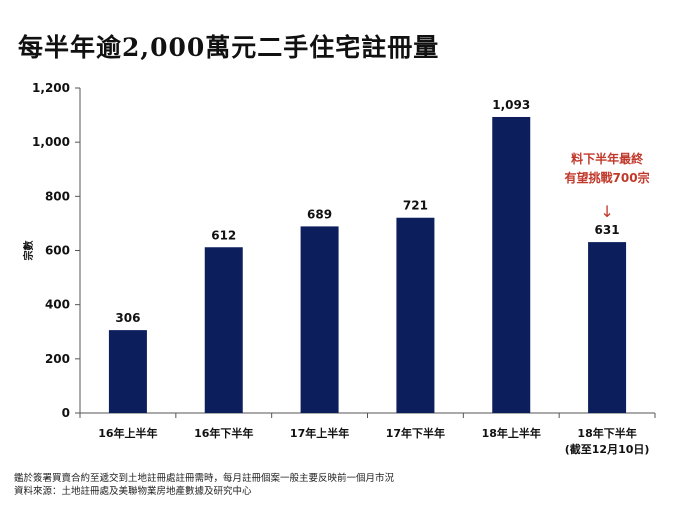  I want to click on annotation-text: 有望挑戰700宗, so click(607, 177).